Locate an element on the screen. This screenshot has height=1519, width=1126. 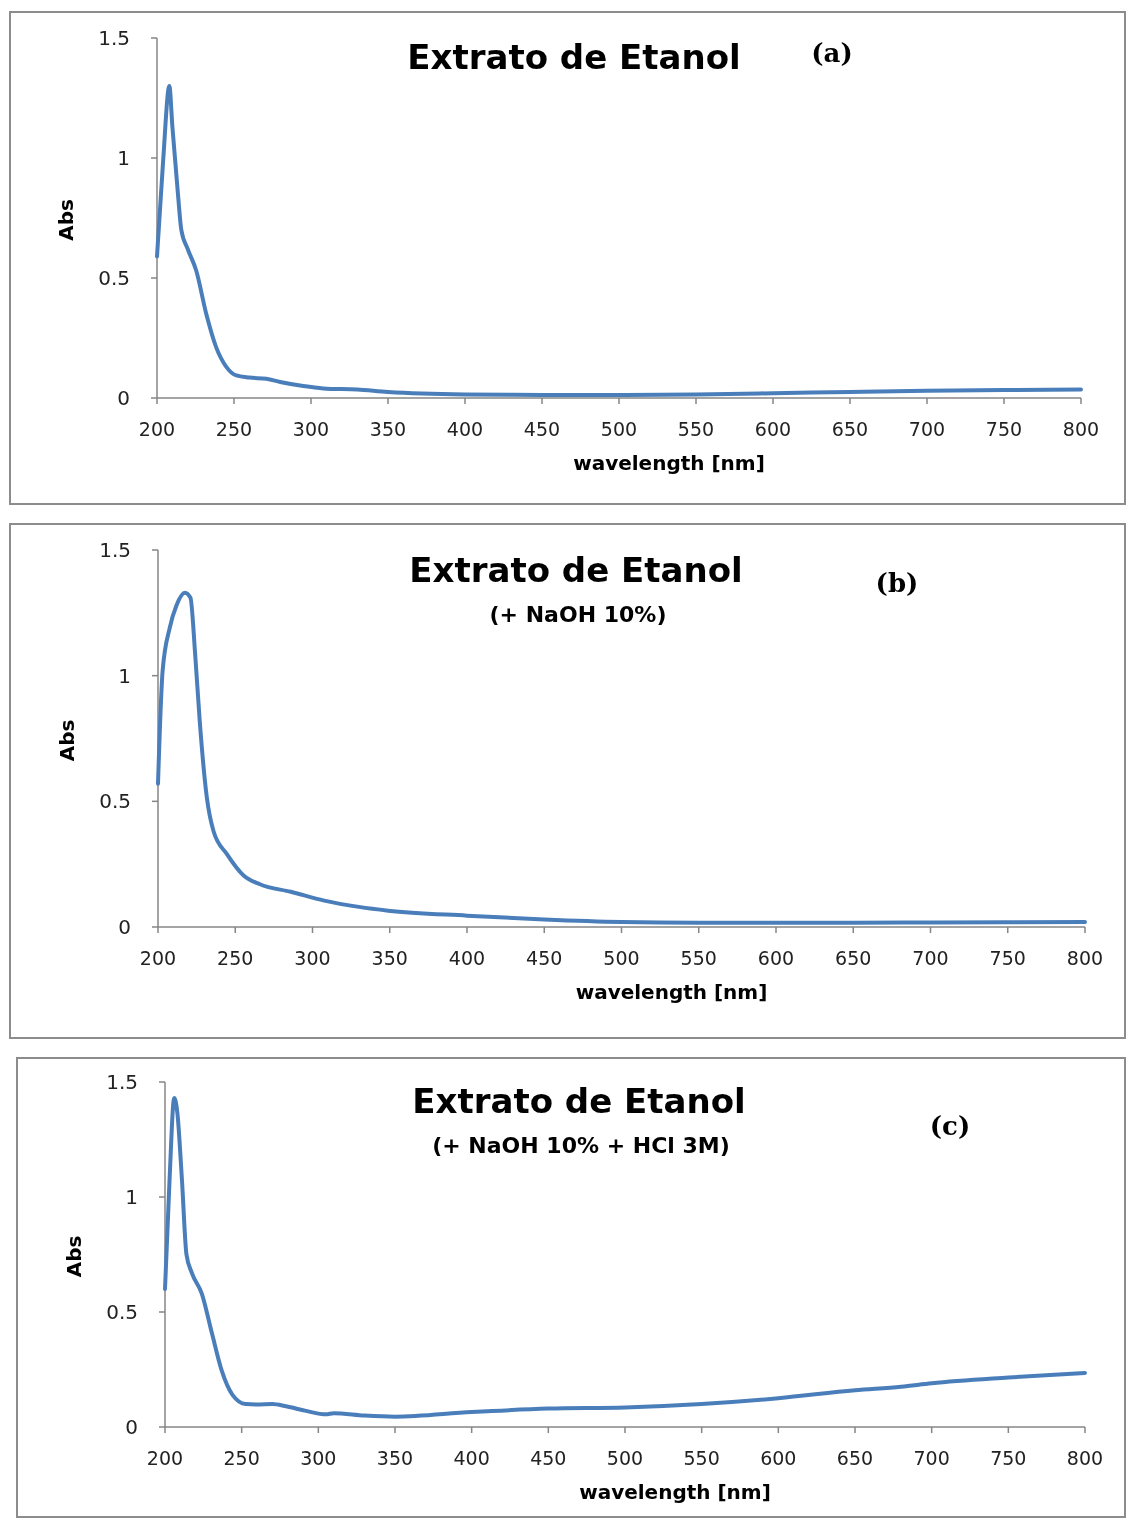
annotation: (a) is located at coordinates (832, 53).